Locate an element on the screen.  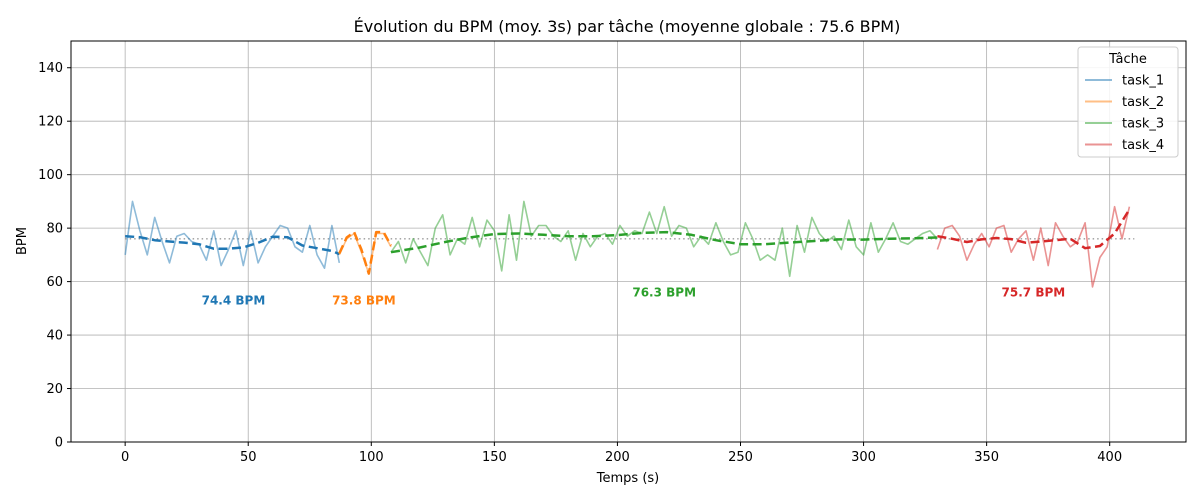
legend-label-task_4: task_4 is located at coordinates (1143, 145).